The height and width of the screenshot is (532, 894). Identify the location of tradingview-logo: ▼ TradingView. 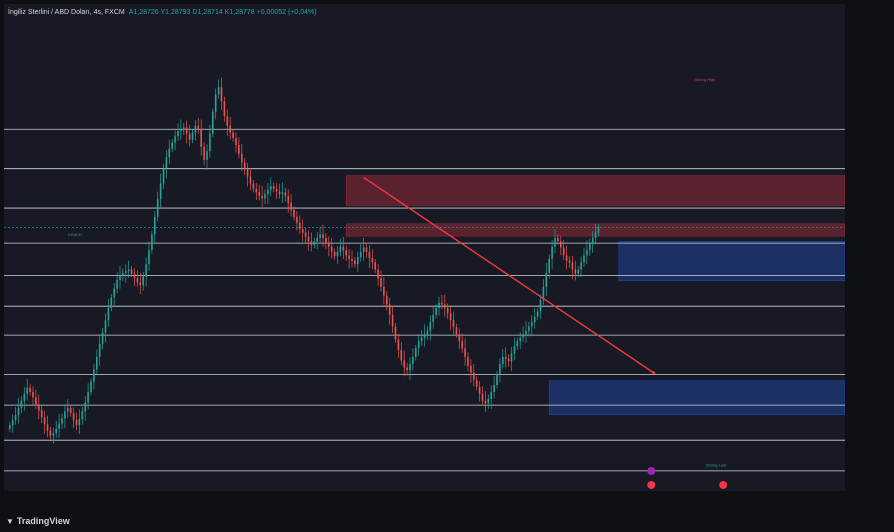
(38, 521).